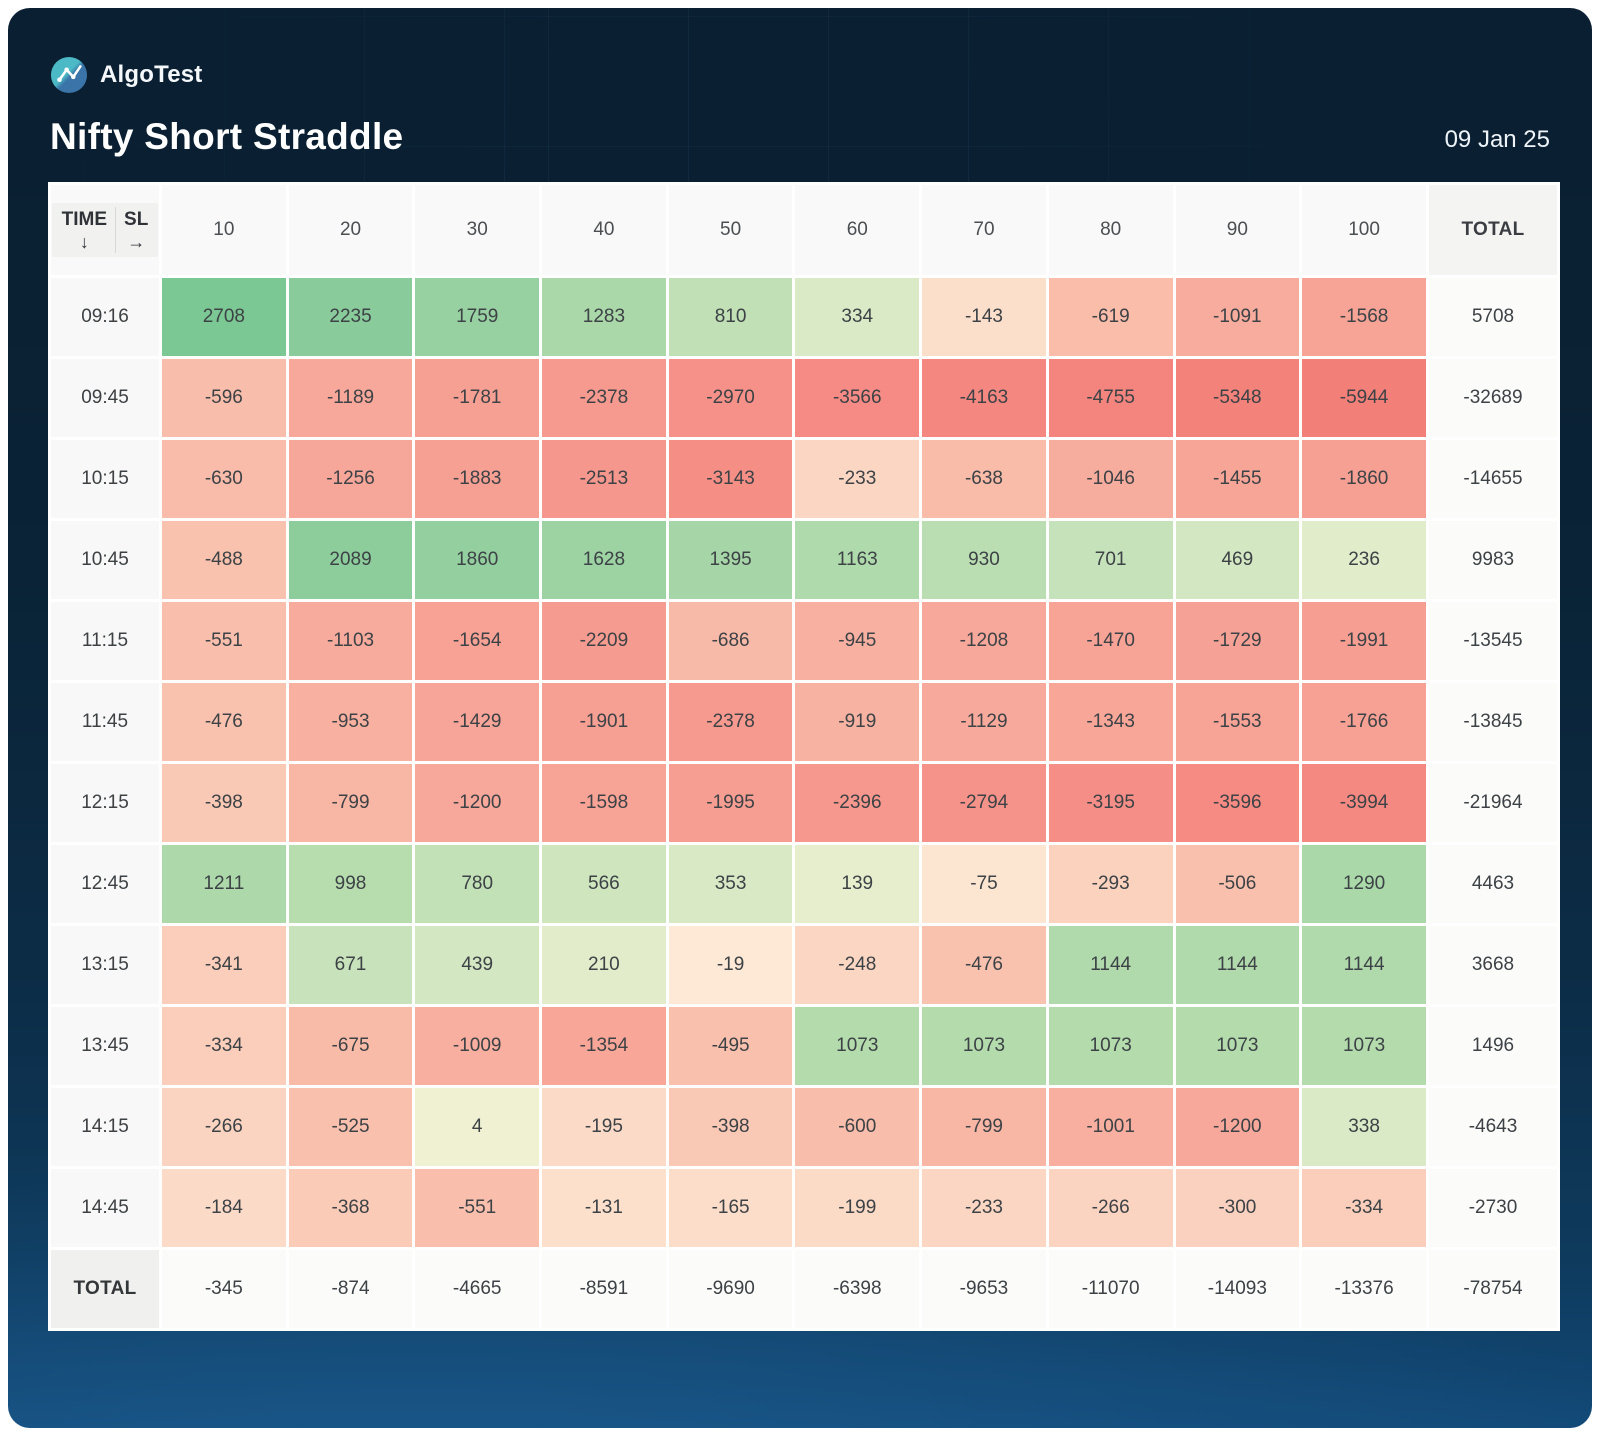 The width and height of the screenshot is (1600, 1436). I want to click on heatmap-cell: -596, so click(224, 398).